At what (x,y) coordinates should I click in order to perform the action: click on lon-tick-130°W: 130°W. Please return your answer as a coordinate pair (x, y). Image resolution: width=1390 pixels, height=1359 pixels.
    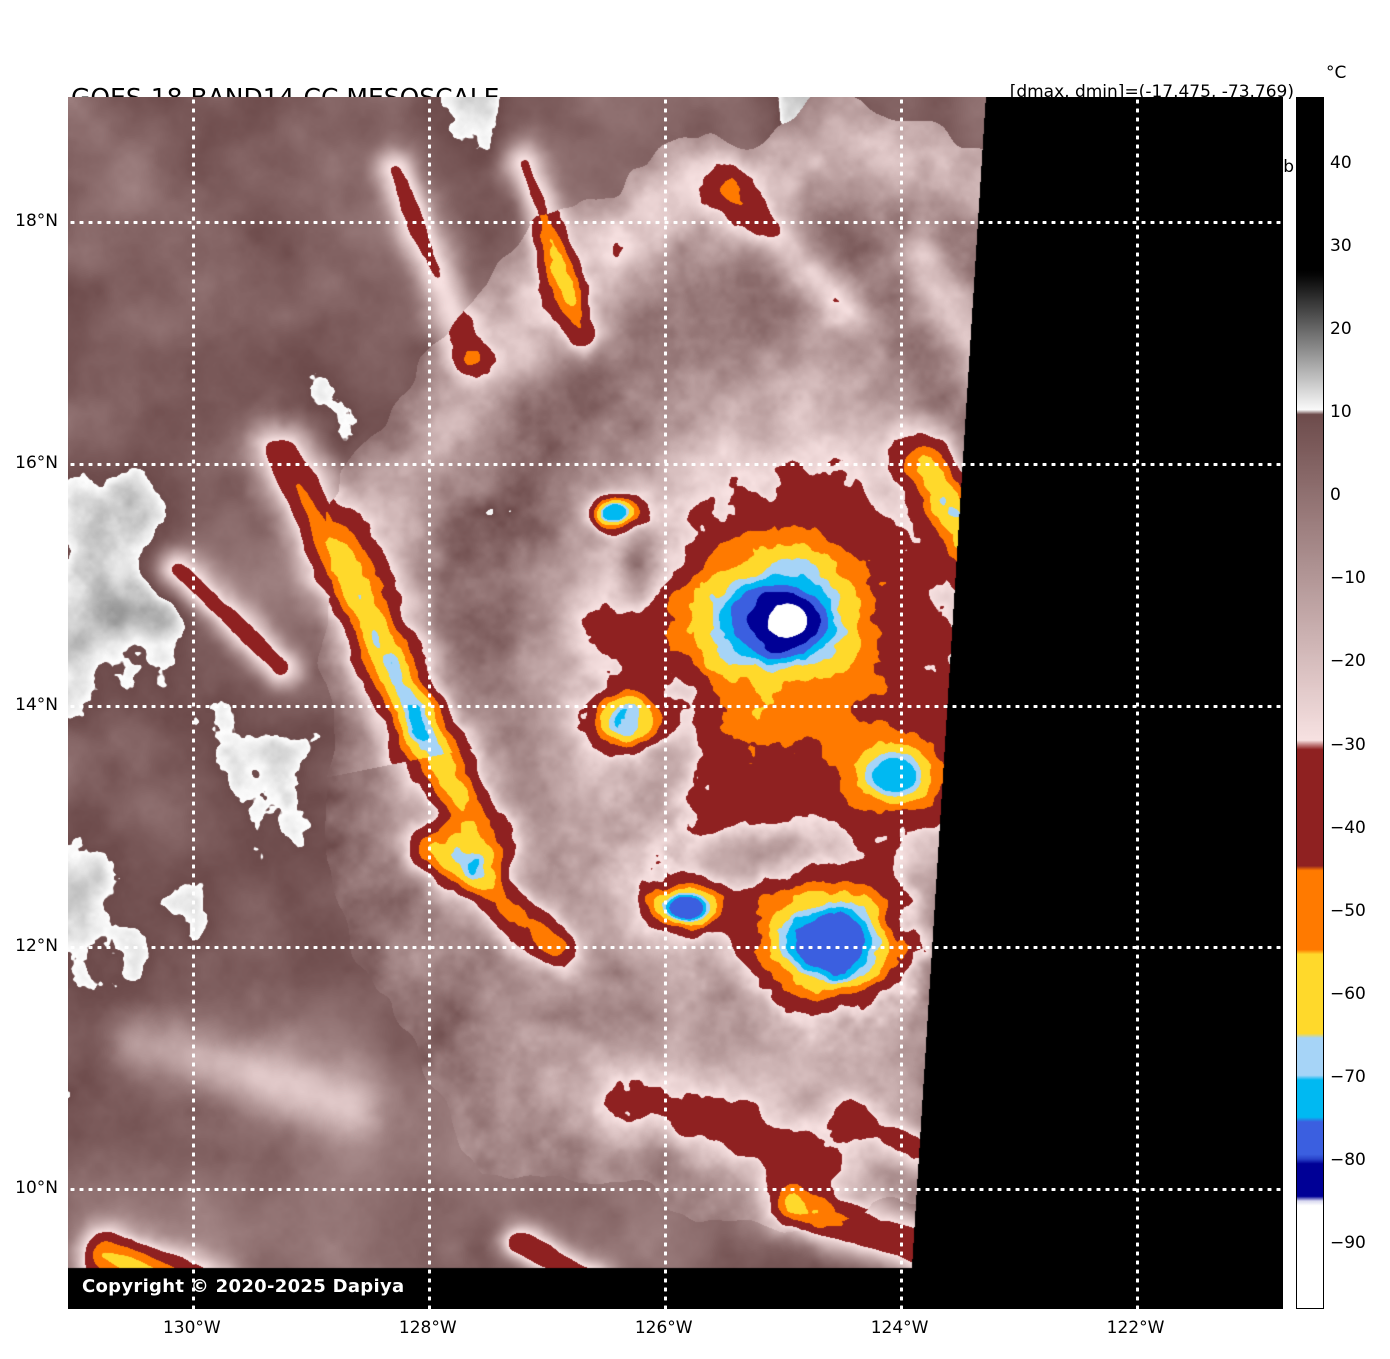
    Looking at the image, I should click on (191, 1328).